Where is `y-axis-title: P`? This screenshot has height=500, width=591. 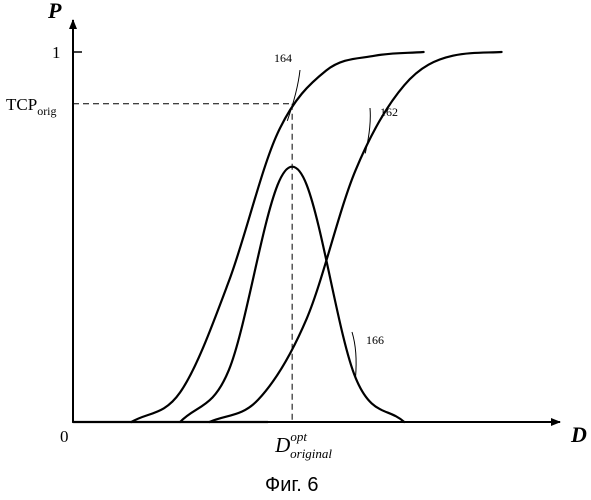 y-axis-title: P is located at coordinates (54, 11).